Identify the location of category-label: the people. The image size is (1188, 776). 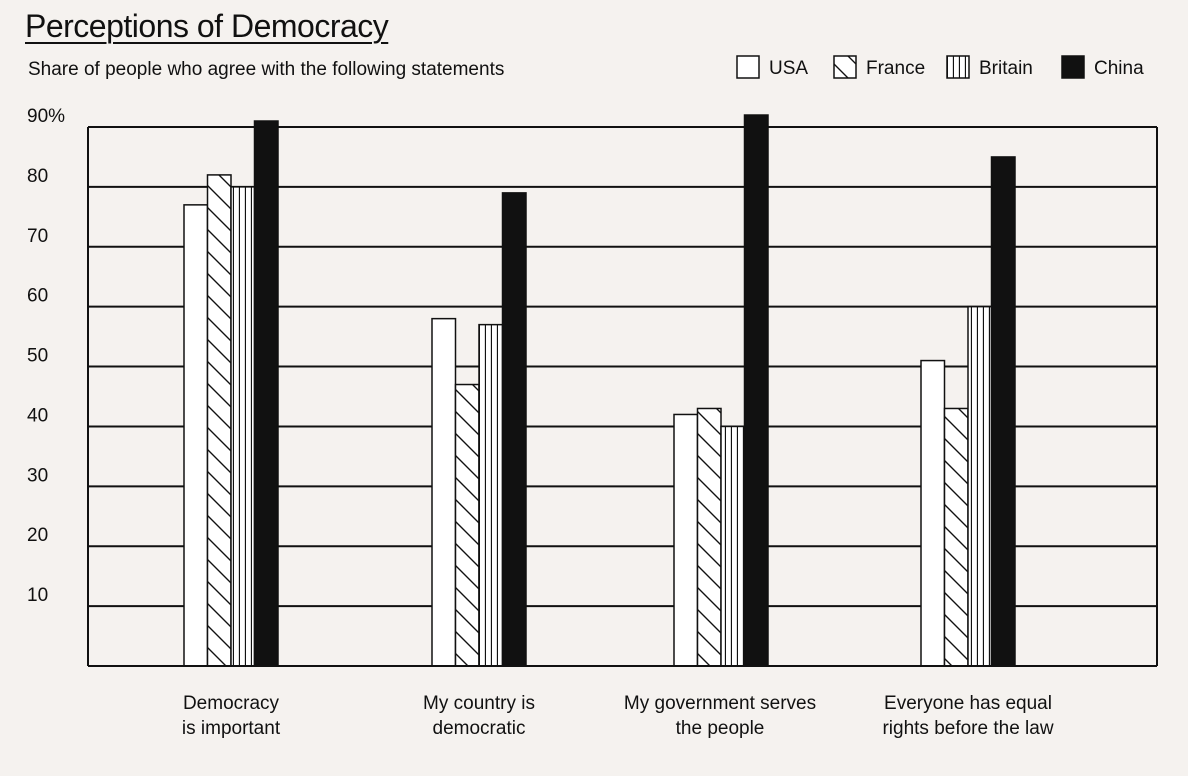
(720, 728).